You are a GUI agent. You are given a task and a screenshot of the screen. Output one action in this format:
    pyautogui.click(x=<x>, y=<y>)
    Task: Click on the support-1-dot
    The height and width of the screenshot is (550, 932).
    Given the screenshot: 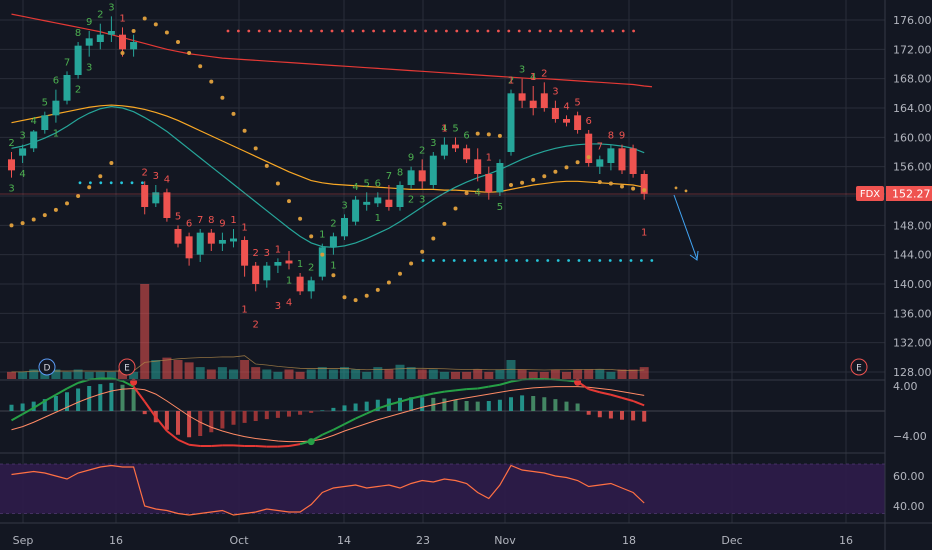 What is the action you would take?
    pyautogui.click(x=90, y=183)
    